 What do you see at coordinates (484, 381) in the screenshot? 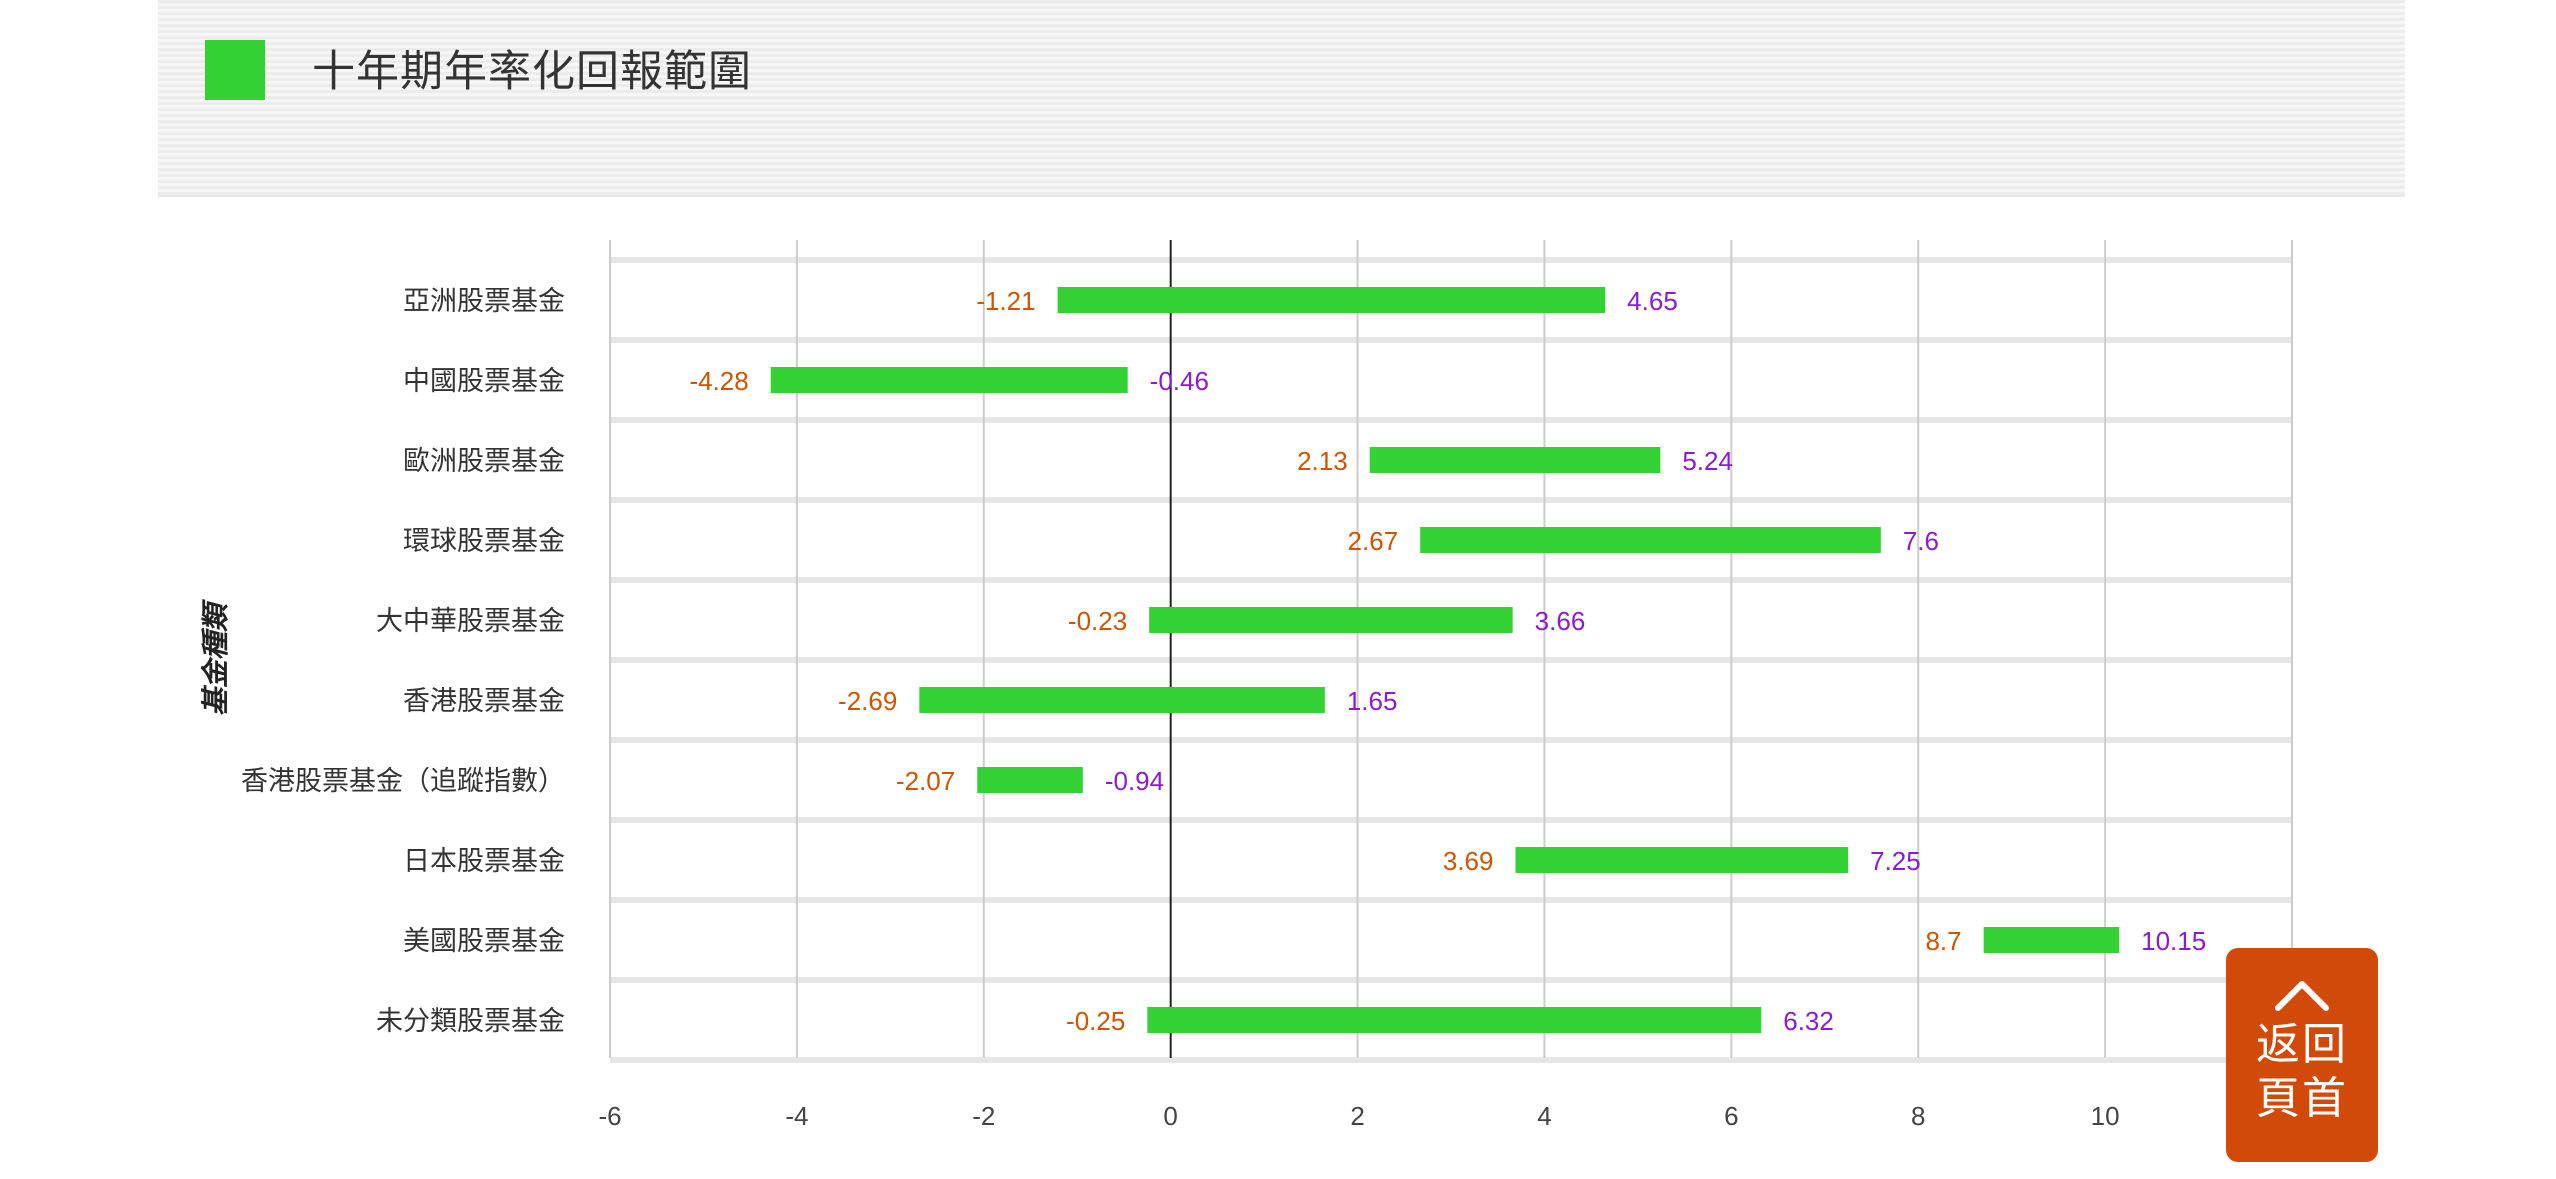
I see `category-label: 中國股票基金` at bounding box center [484, 381].